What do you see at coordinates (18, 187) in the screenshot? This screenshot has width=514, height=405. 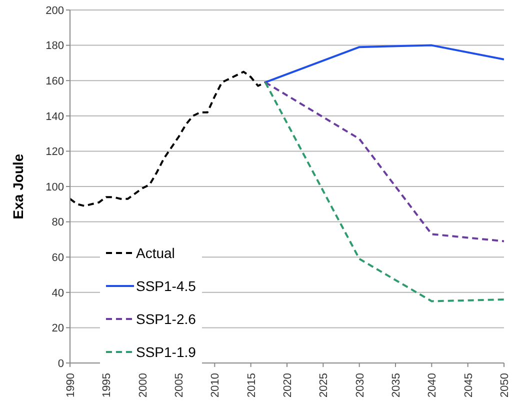 I see `y-axis-title: Exa Joule` at bounding box center [18, 187].